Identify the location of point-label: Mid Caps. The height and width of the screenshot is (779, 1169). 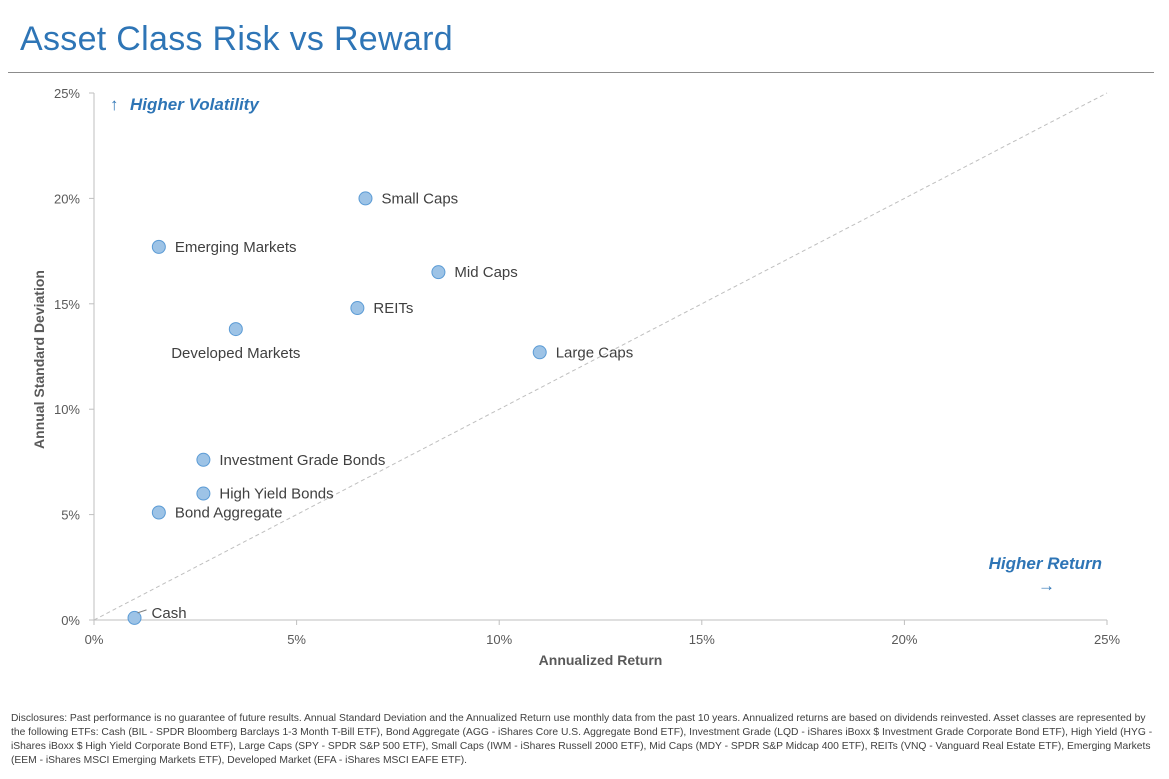
(485, 272).